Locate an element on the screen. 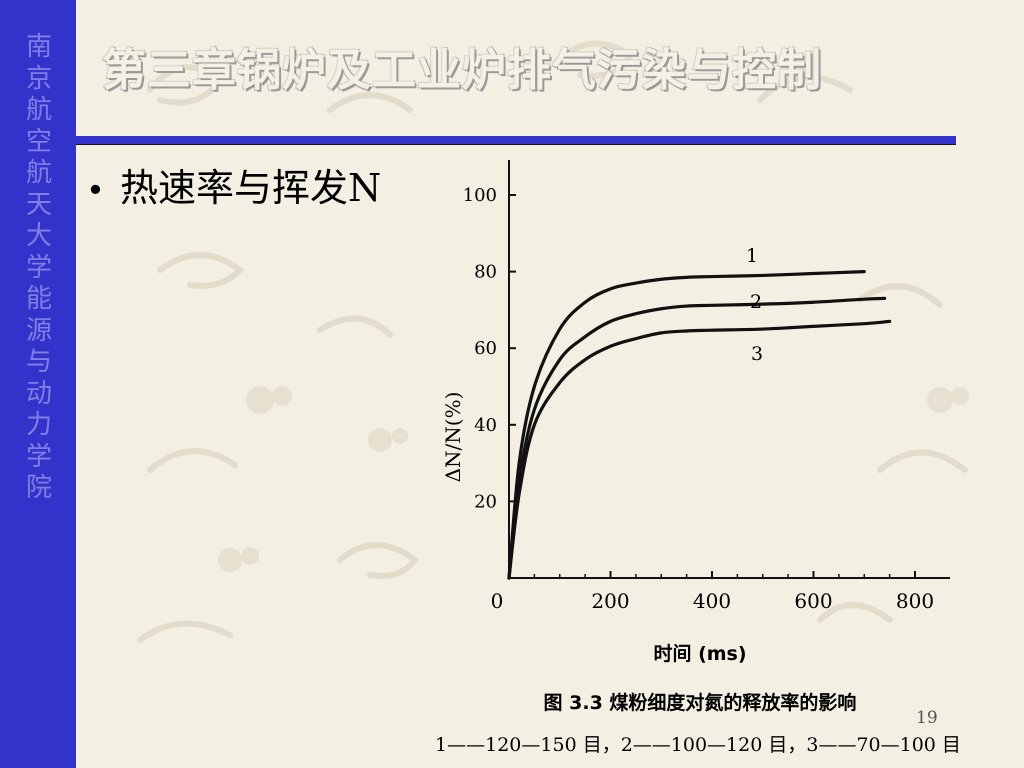 This screenshot has height=768, width=1024. series-label-3: 3 is located at coordinates (757, 354).